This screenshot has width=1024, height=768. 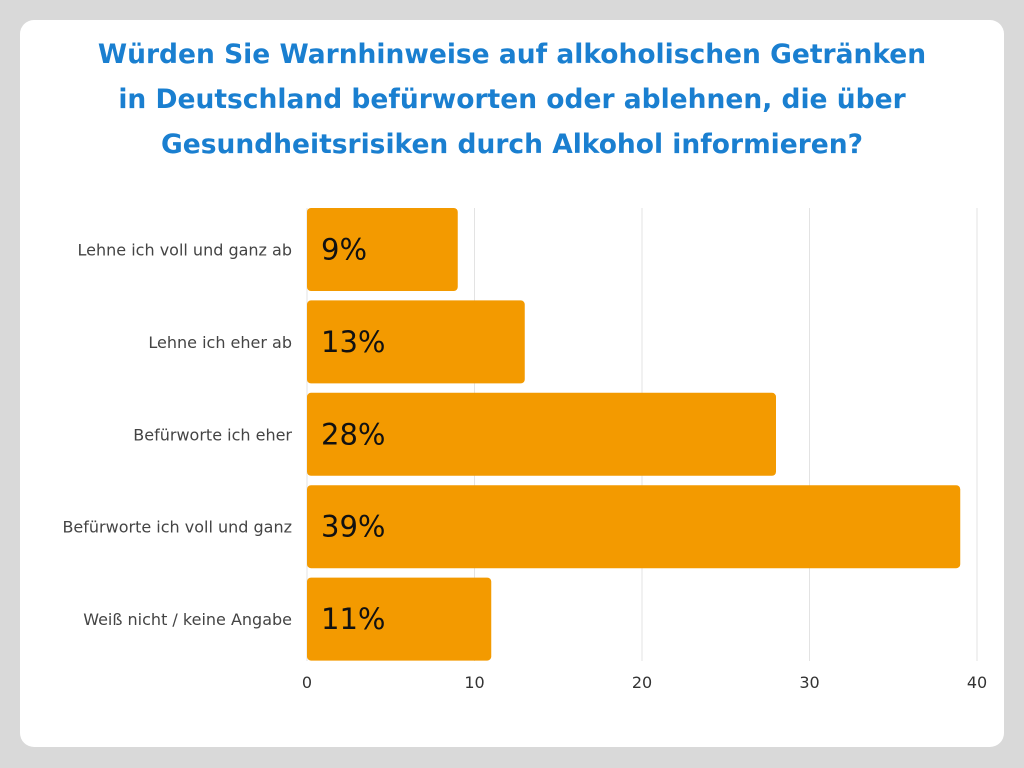 I want to click on category-label: Befürworte ich eher, so click(x=212, y=434).